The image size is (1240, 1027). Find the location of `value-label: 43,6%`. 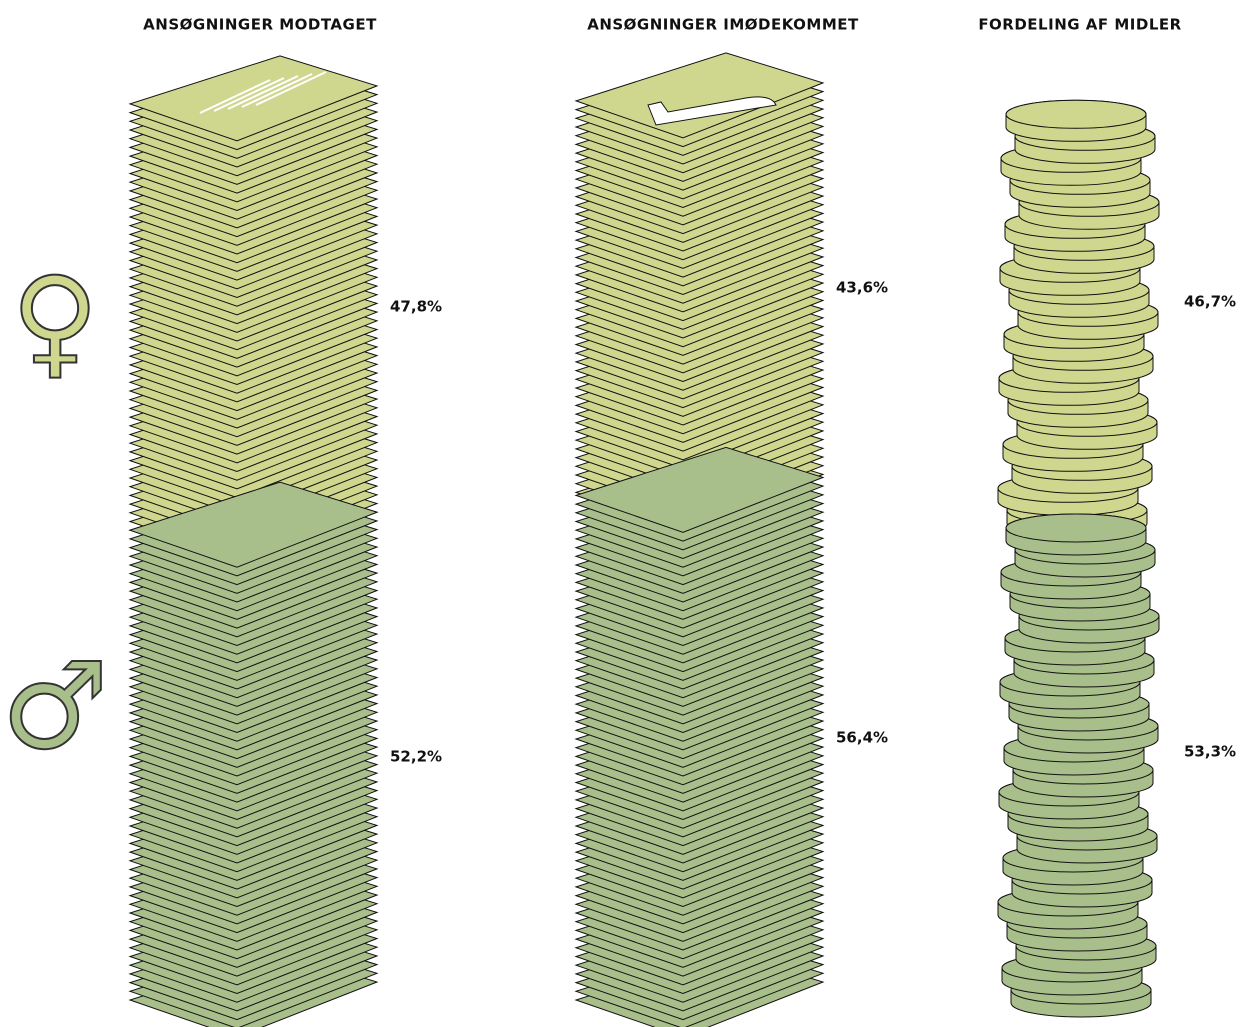

value-label: 43,6% is located at coordinates (862, 288).